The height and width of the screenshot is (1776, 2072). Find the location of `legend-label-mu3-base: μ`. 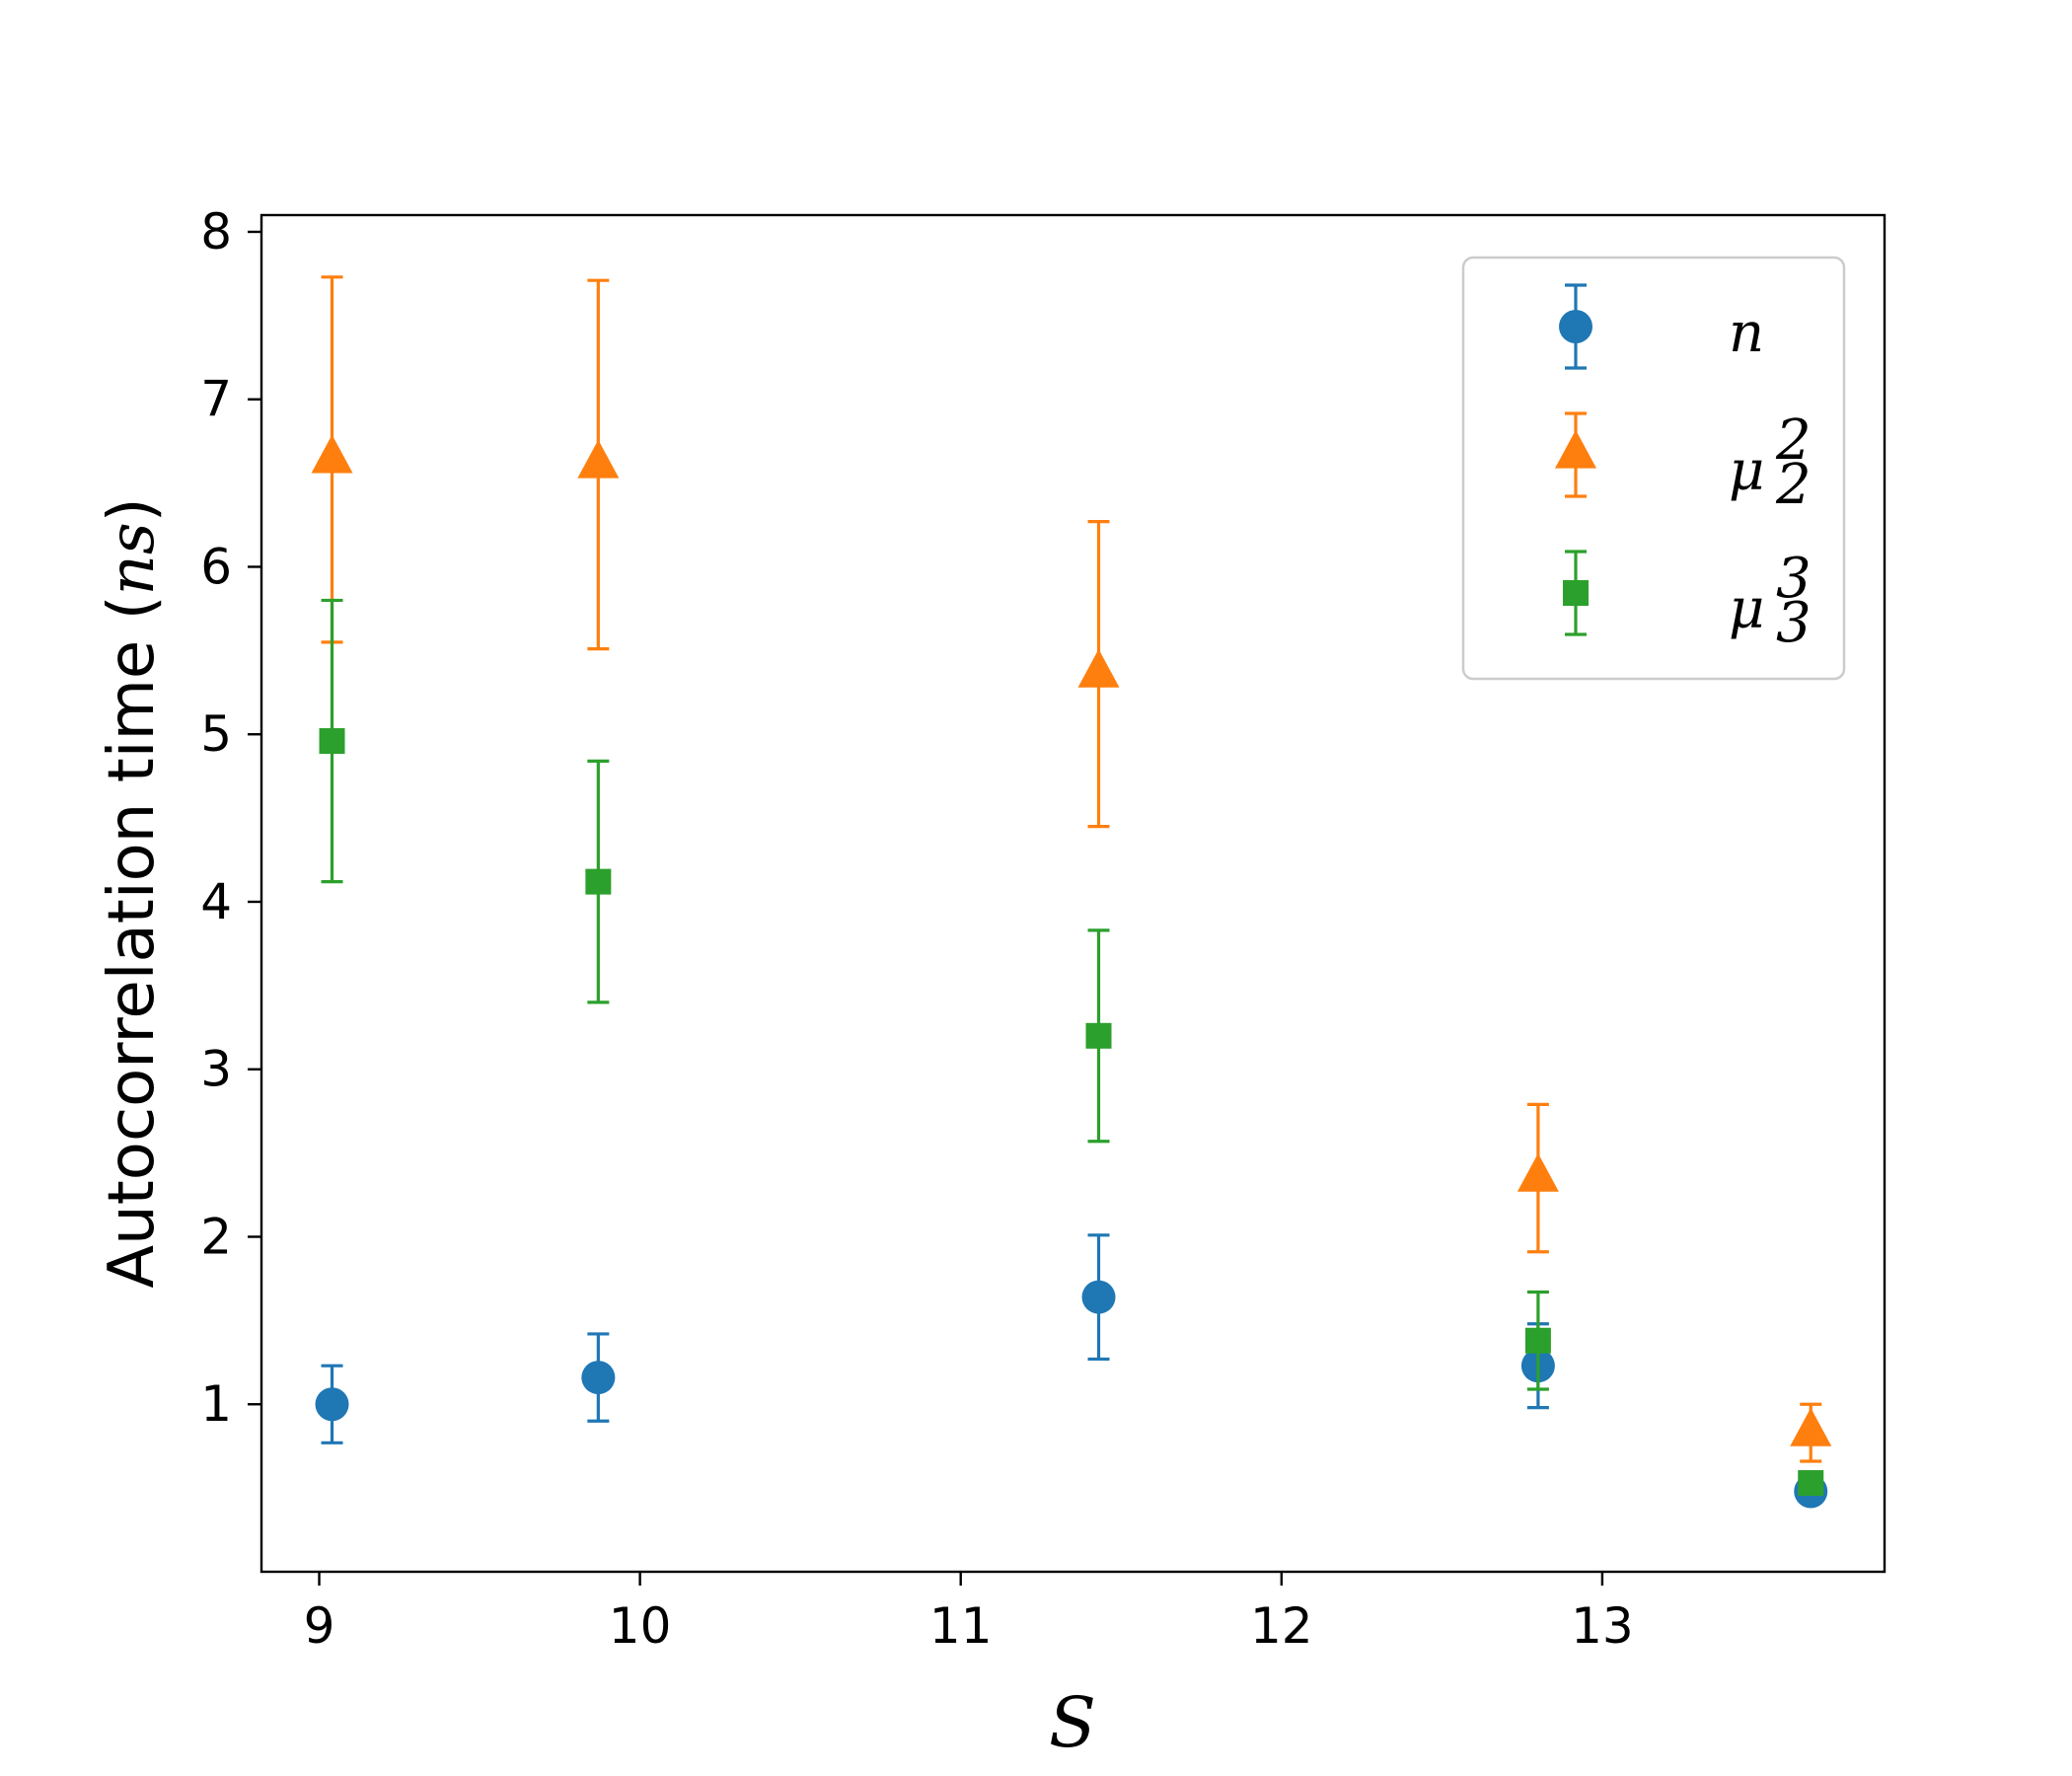

legend-label-mu3-base: μ is located at coordinates (1747, 609).